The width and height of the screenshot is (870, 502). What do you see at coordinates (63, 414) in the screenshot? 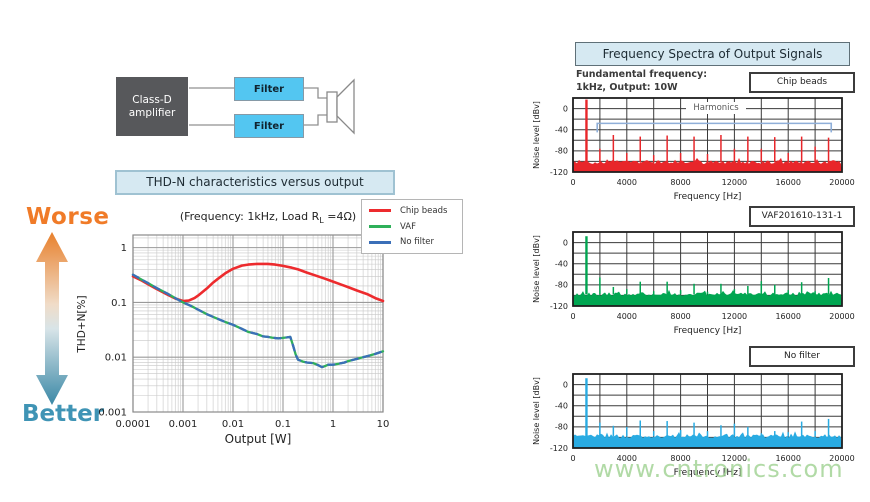
I see `better-label: Better` at bounding box center [63, 414].